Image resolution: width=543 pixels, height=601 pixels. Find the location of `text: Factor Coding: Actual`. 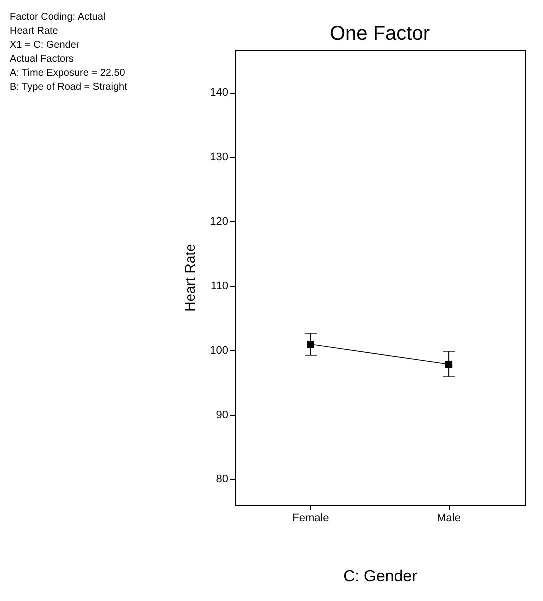

text: Factor Coding: Actual is located at coordinates (58, 17).